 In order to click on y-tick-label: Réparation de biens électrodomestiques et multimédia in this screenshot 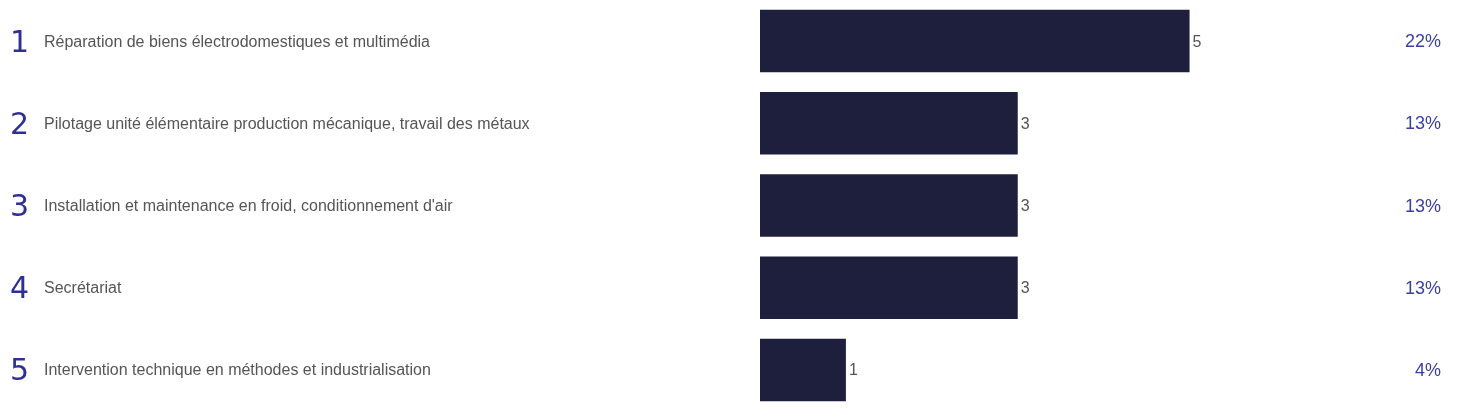, I will do `click(237, 41)`.